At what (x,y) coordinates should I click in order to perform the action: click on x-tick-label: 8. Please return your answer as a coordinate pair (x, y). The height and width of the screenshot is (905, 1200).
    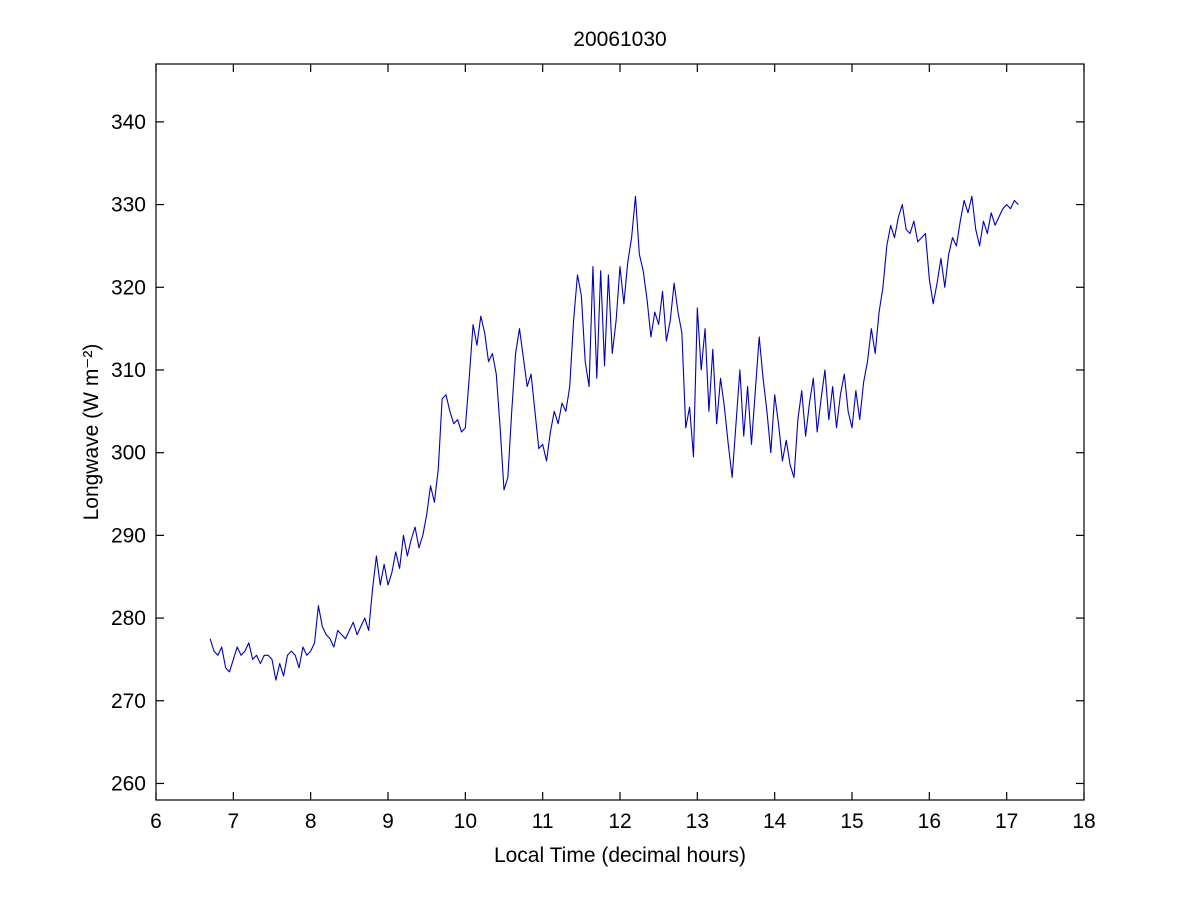
    Looking at the image, I should click on (311, 821).